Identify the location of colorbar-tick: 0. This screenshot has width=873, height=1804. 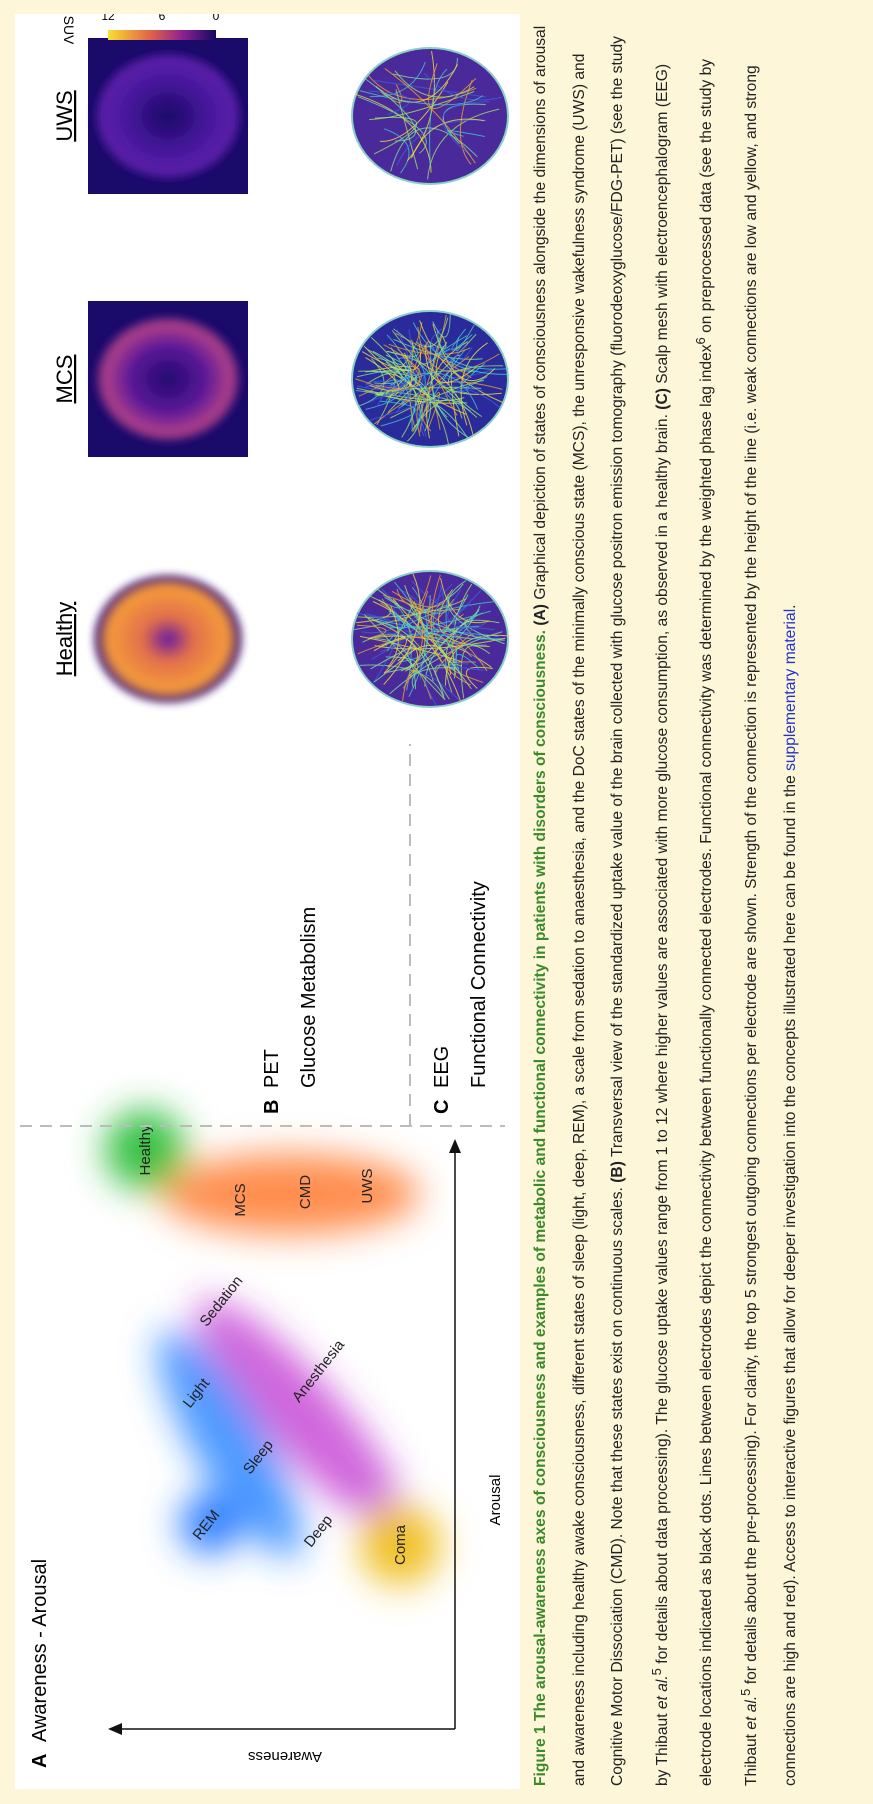
(216, 18).